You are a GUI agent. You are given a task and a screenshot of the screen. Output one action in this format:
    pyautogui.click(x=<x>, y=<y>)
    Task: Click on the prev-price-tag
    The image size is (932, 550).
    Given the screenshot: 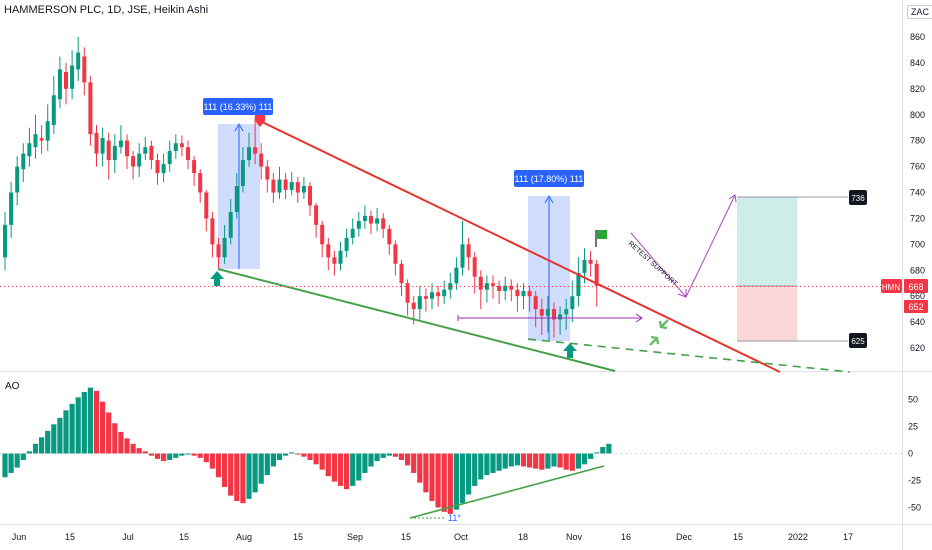 What is the action you would take?
    pyautogui.click(x=916, y=306)
    